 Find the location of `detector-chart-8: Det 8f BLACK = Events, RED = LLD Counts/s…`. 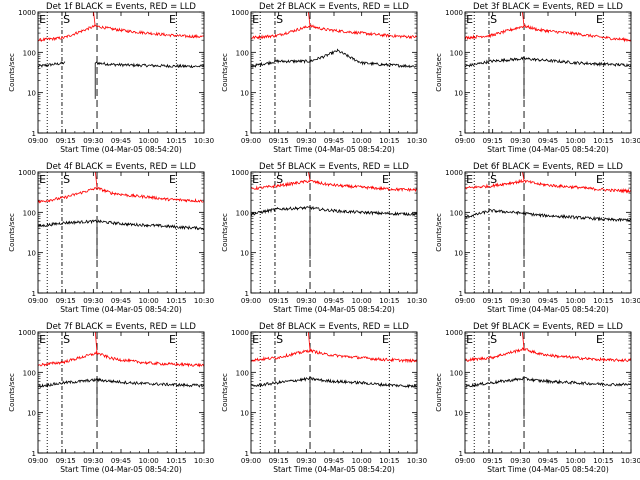

detector-chart-8: Det 8f BLACK = Events, RED = LLD Counts/s… is located at coordinates (324, 398).